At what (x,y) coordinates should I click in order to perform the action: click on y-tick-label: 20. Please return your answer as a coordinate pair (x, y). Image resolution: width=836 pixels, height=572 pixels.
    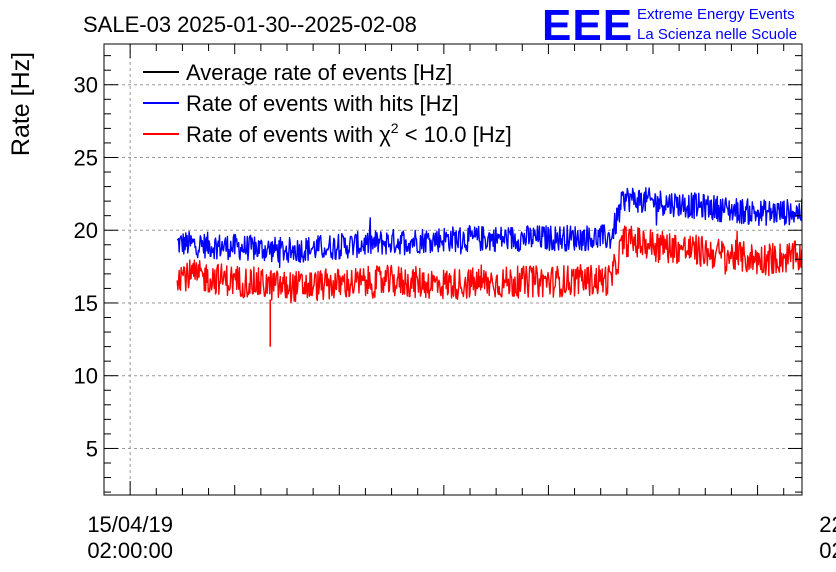
    Looking at the image, I should click on (86, 230).